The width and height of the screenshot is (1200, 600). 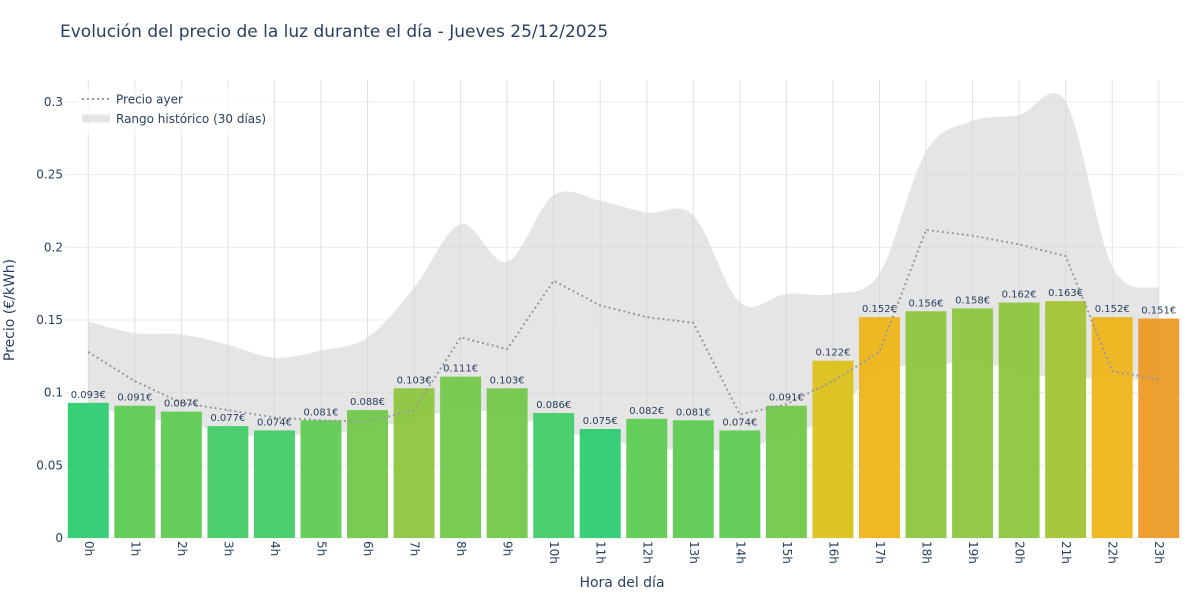 What do you see at coordinates (53, 247) in the screenshot?
I see `y-tick-label: 0.2` at bounding box center [53, 247].